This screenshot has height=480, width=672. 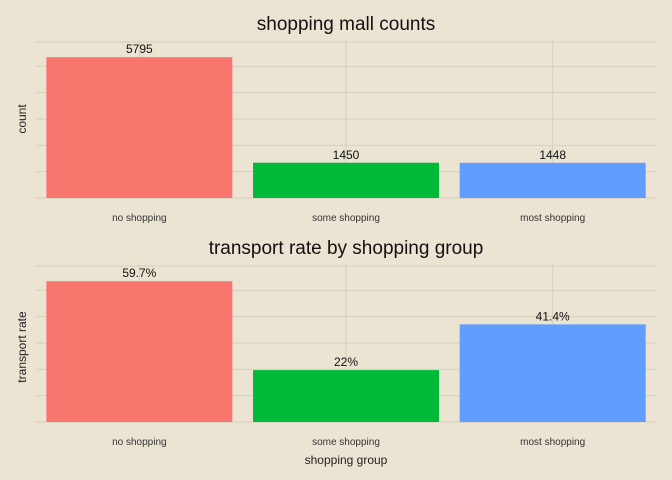 What do you see at coordinates (553, 316) in the screenshot?
I see `data-label: 41.4%` at bounding box center [553, 316].